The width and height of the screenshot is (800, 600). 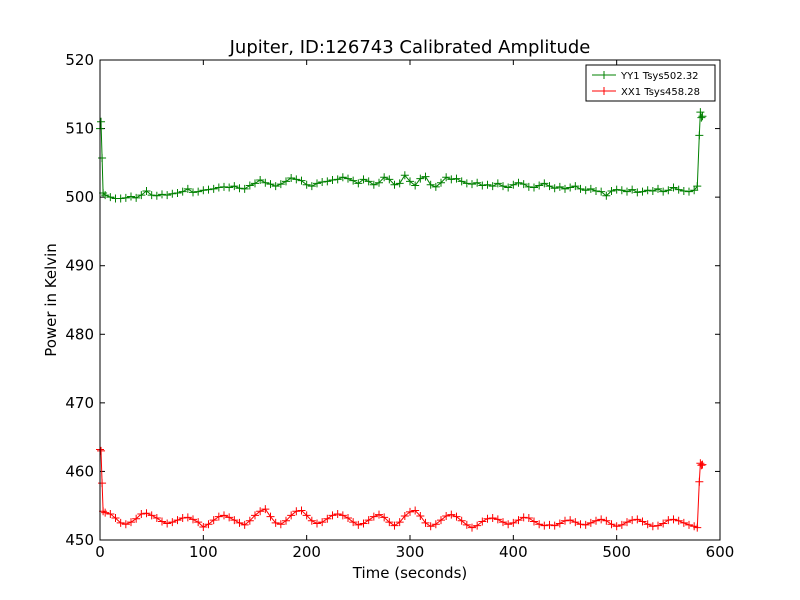 I want to click on legend-label: YY1 Tsys502.32, so click(x=659, y=76).